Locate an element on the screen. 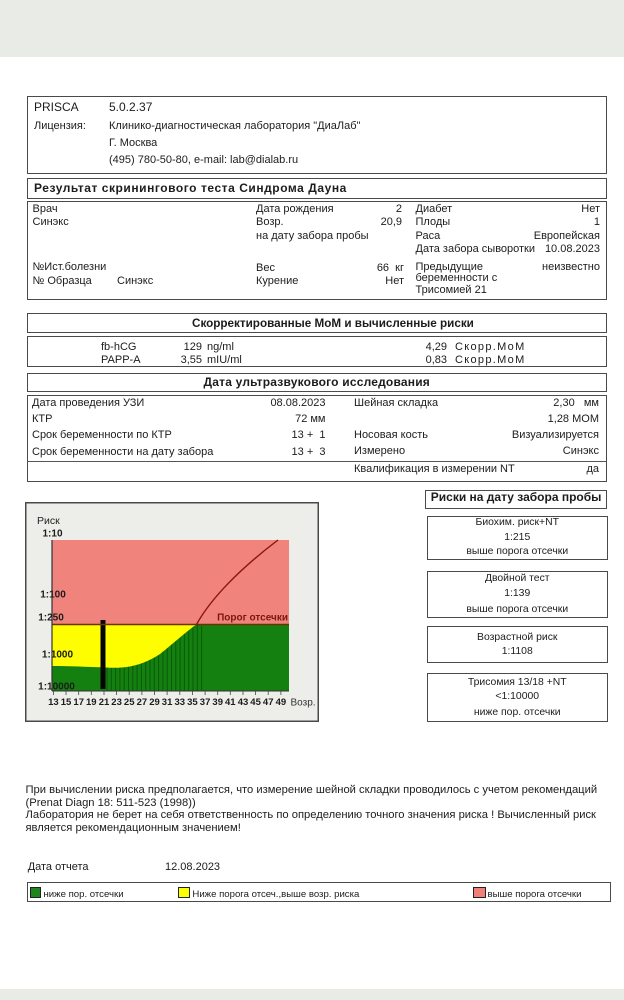 The width and height of the screenshot is (624, 1000). svg-text: 17 is located at coordinates (78, 702).